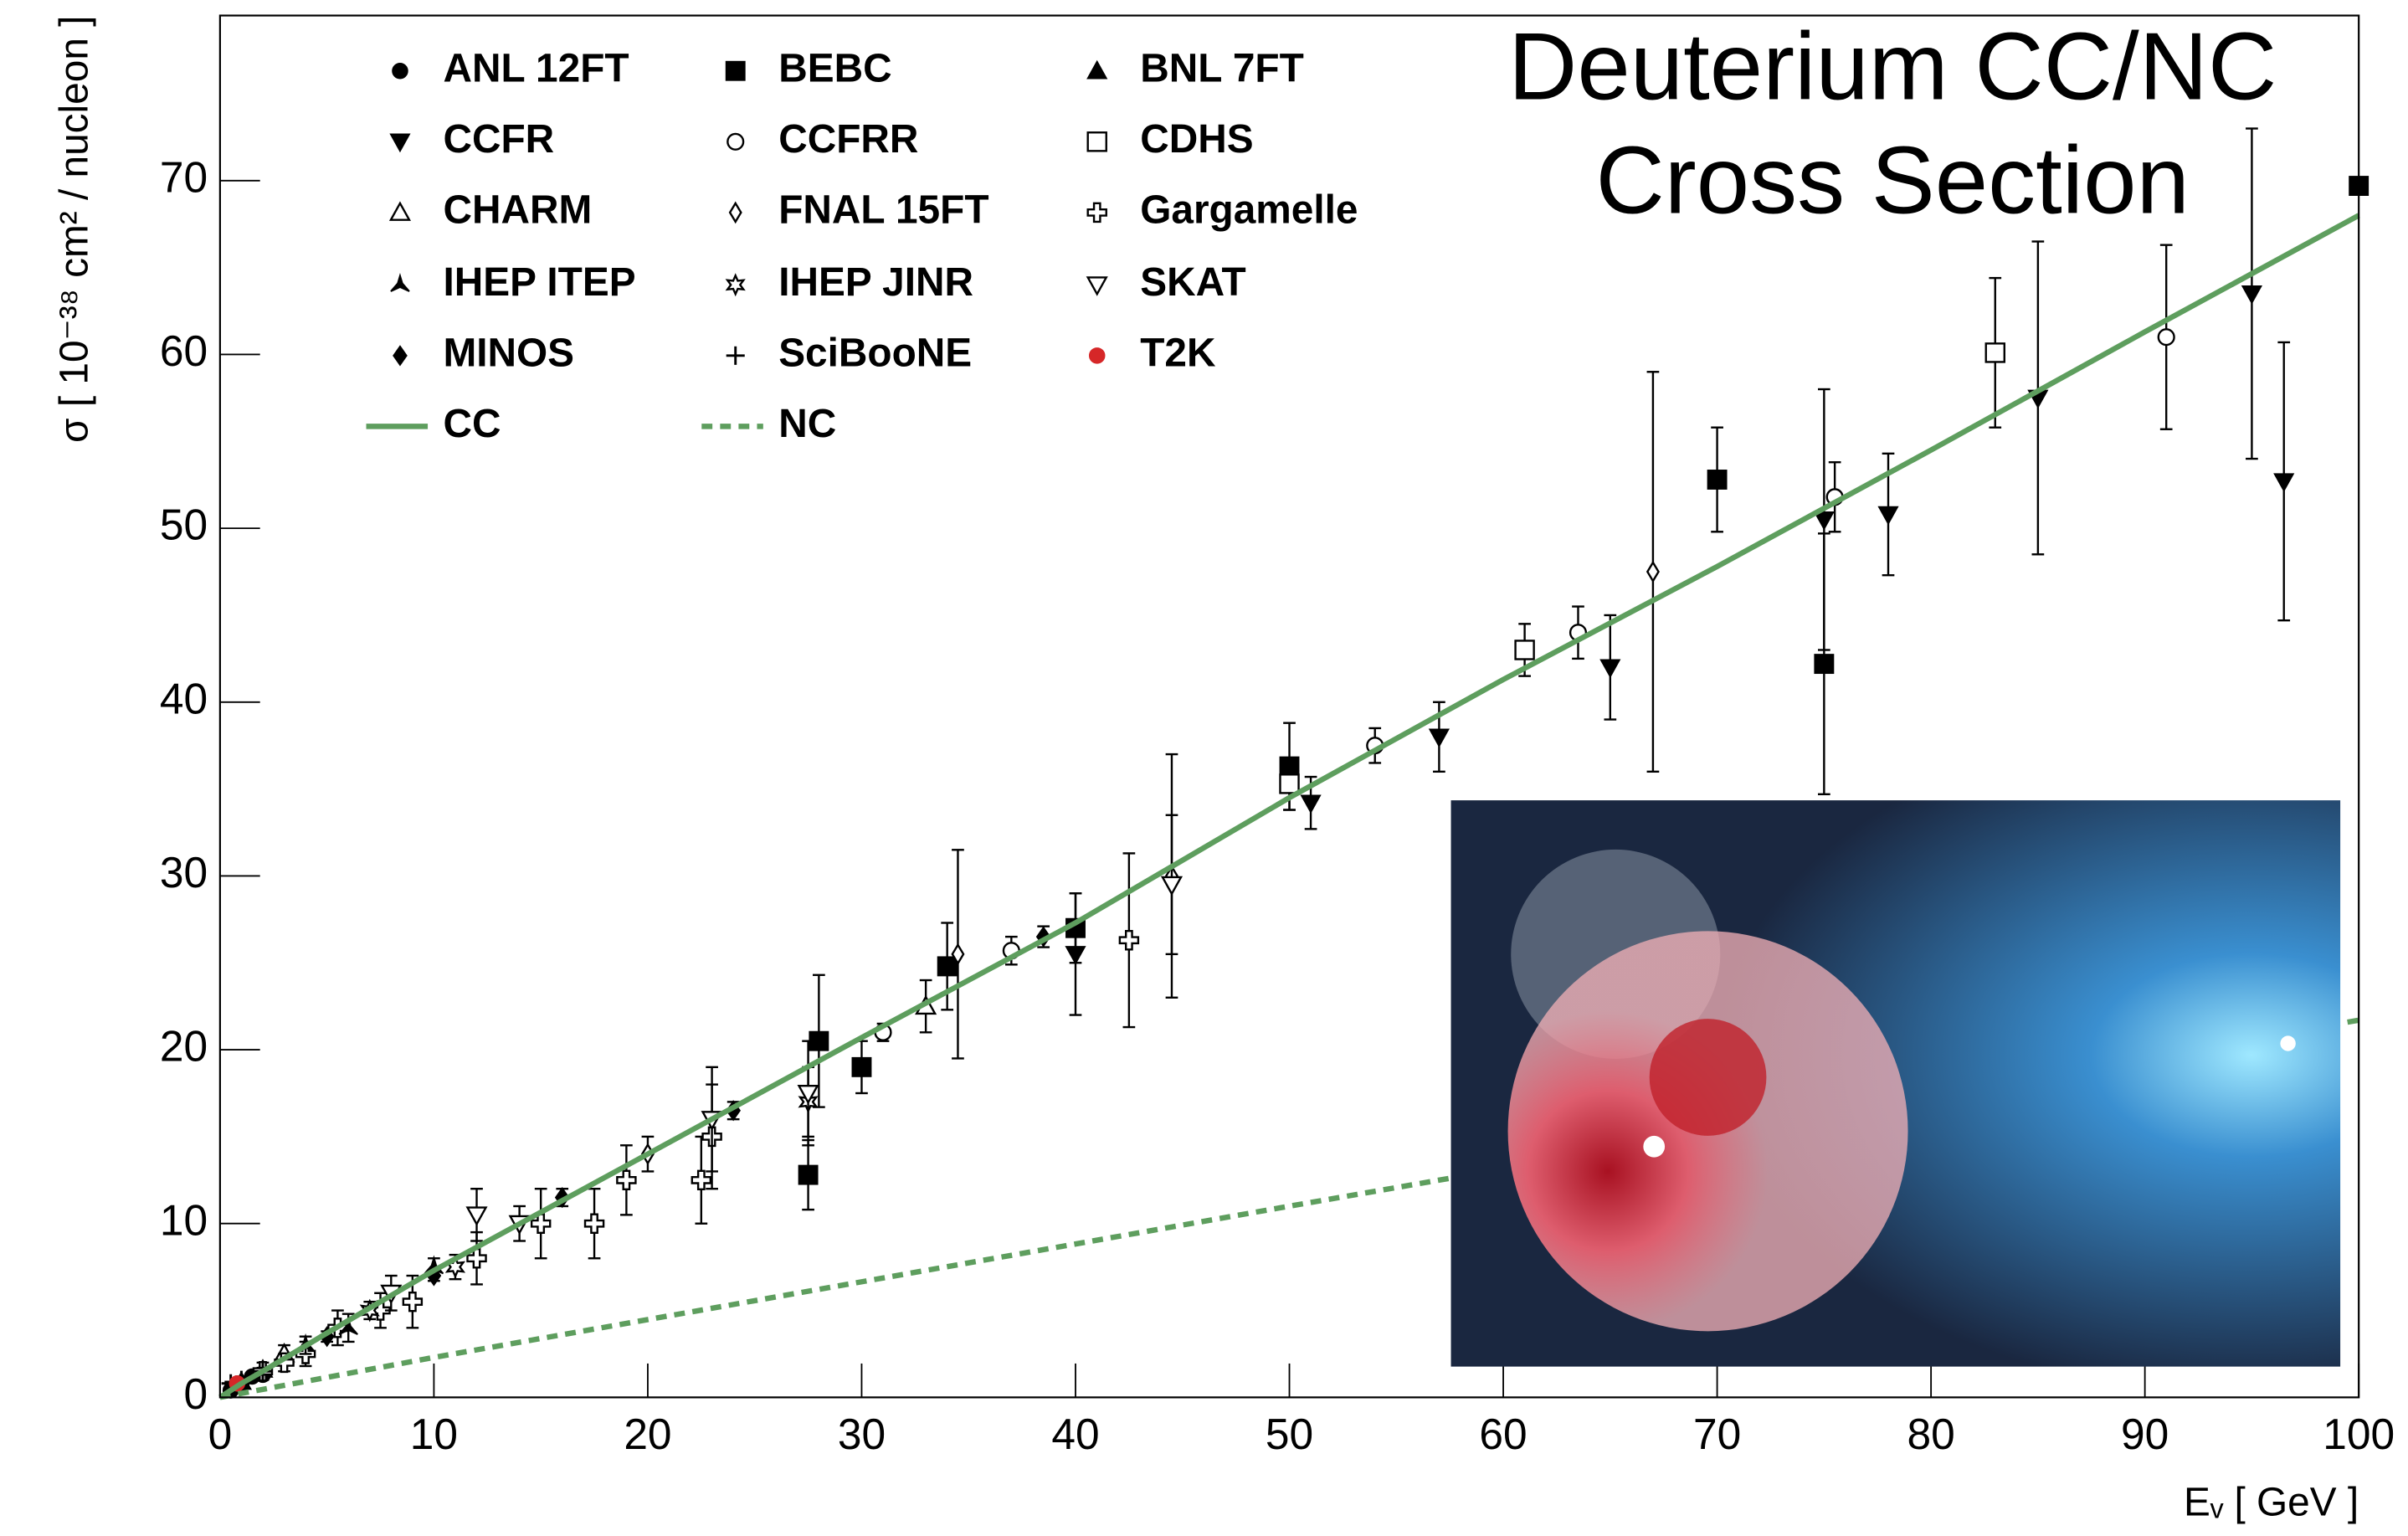 The image size is (2408, 1536). What do you see at coordinates (848, 139) in the screenshot?
I see `legend-label: CCFRR` at bounding box center [848, 139].